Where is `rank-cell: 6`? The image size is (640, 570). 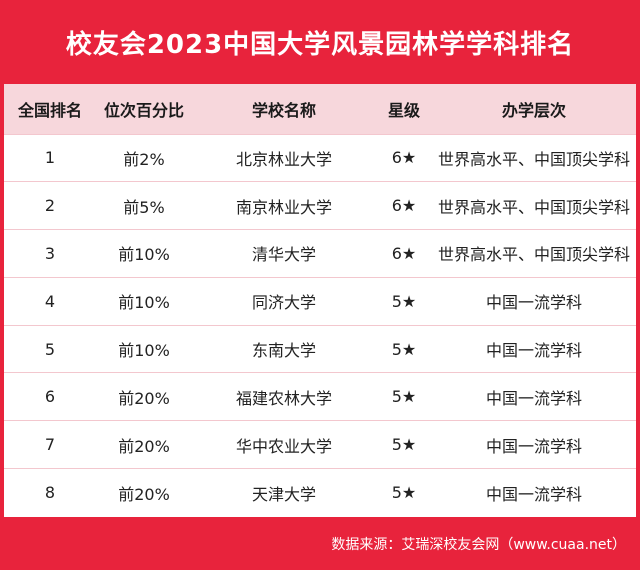
rank-cell: 6 is located at coordinates (50, 397).